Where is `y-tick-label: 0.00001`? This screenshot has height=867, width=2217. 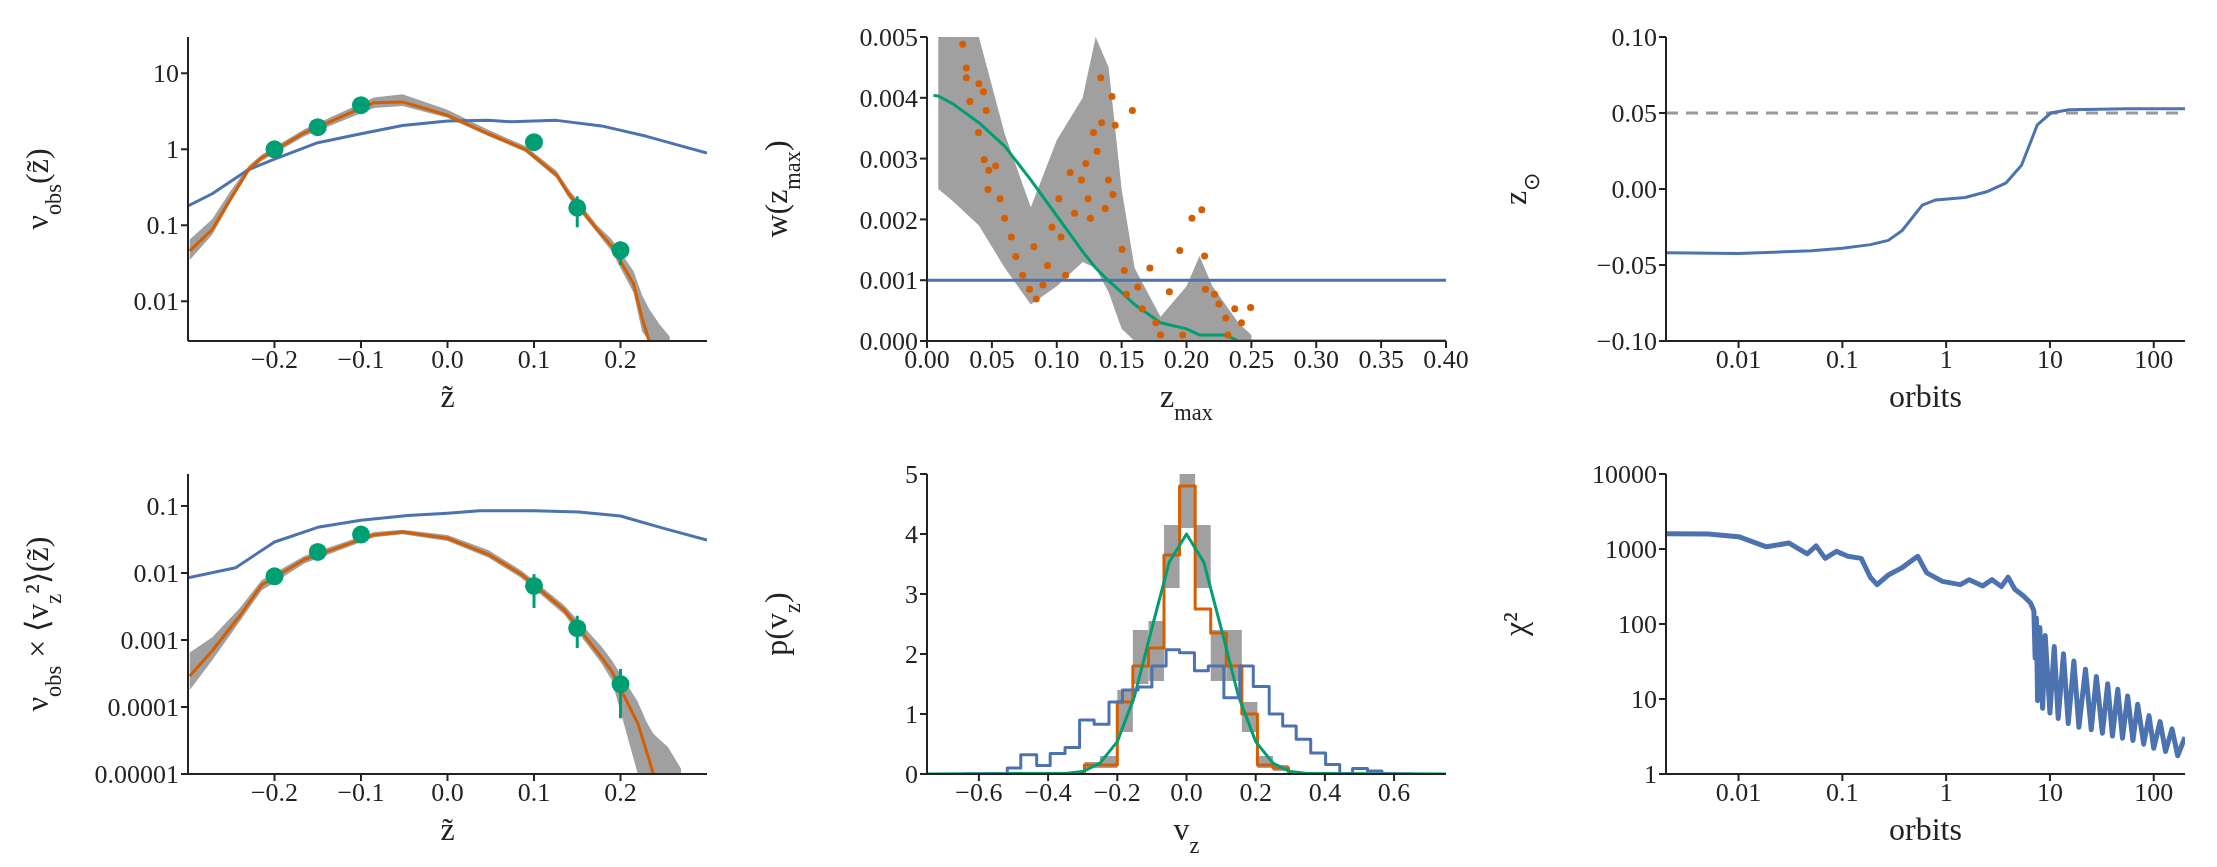
y-tick-label: 0.00001 is located at coordinates (136, 775).